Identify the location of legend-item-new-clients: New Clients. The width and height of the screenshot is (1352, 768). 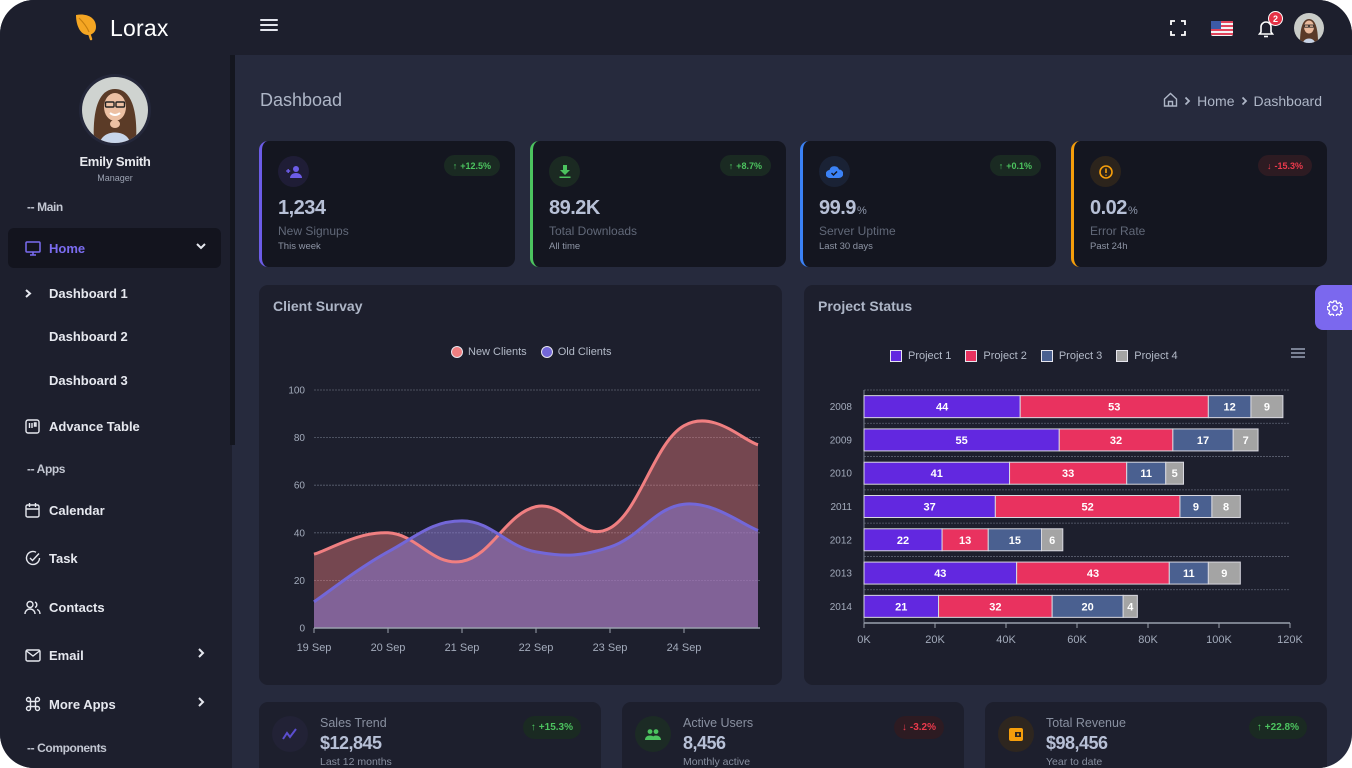
(489, 352).